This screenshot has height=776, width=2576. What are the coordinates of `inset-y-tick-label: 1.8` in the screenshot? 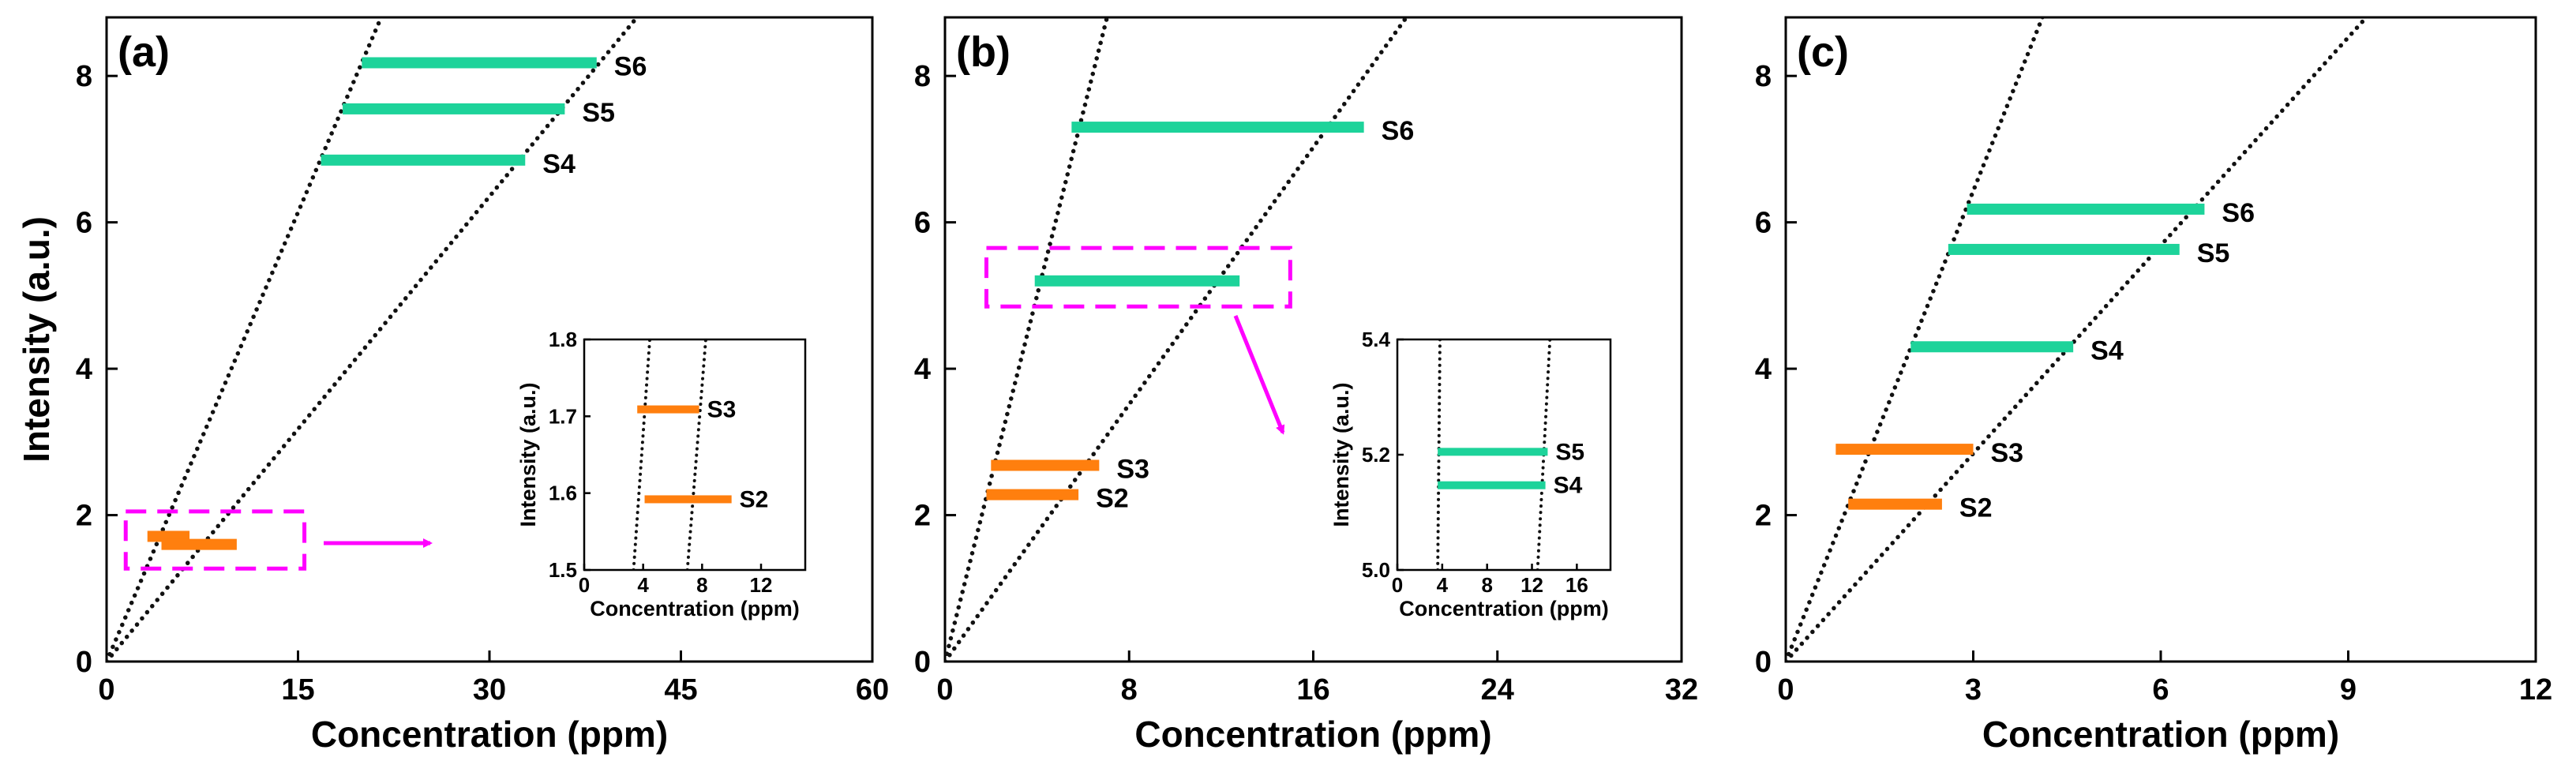 It's located at (563, 339).